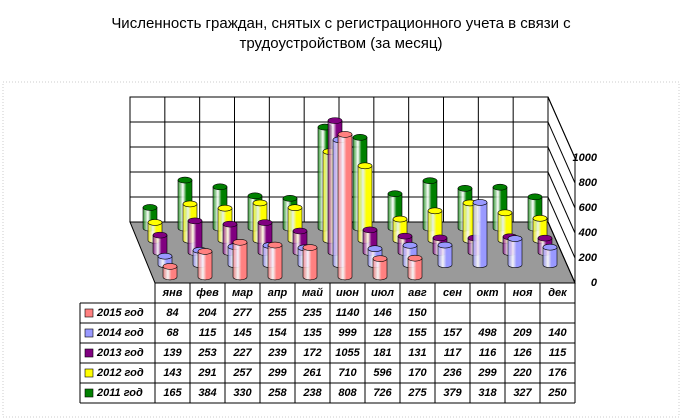 This screenshot has height=419, width=682. Describe the element at coordinates (347, 333) in the screenshot. I see `table-value: 999` at that location.